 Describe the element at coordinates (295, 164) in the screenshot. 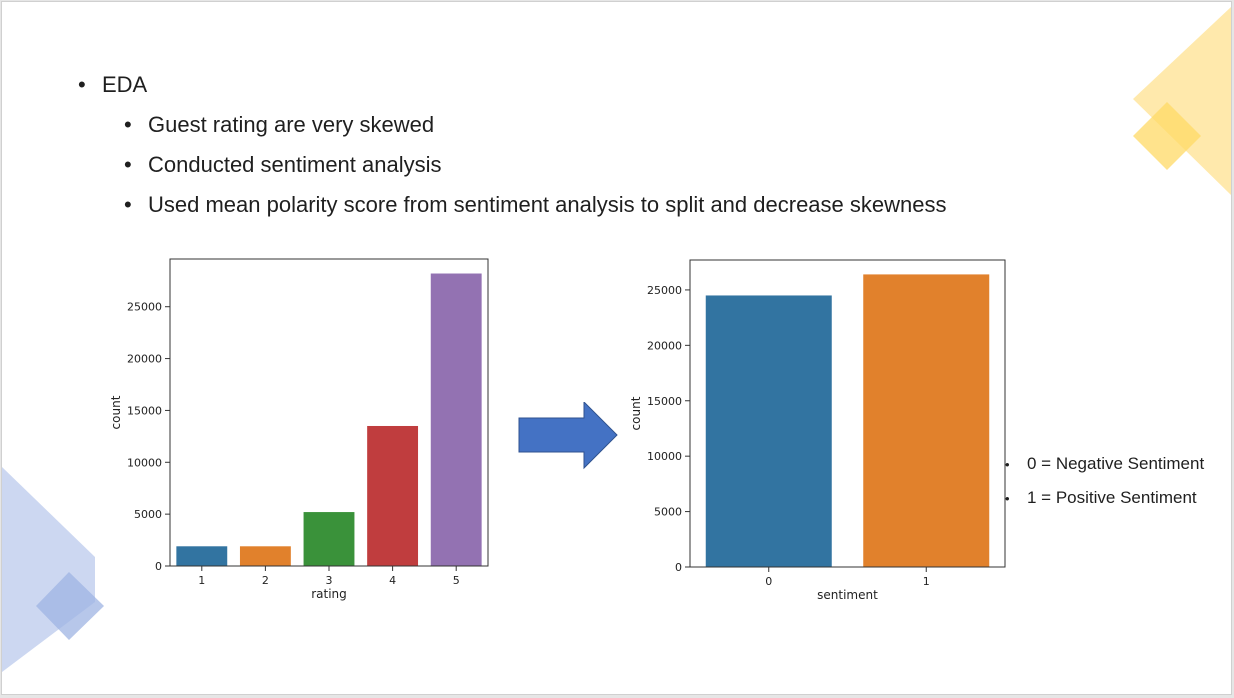

I see `point-text: Conducted sentiment analysis` at that location.